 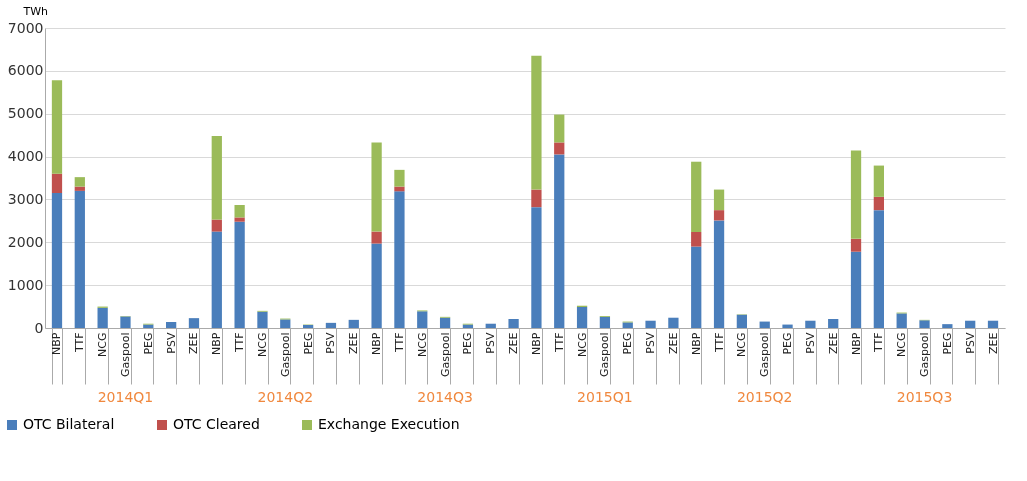 What do you see at coordinates (216, 424) in the screenshot?
I see `legend-label: OTC Cleared` at bounding box center [216, 424].